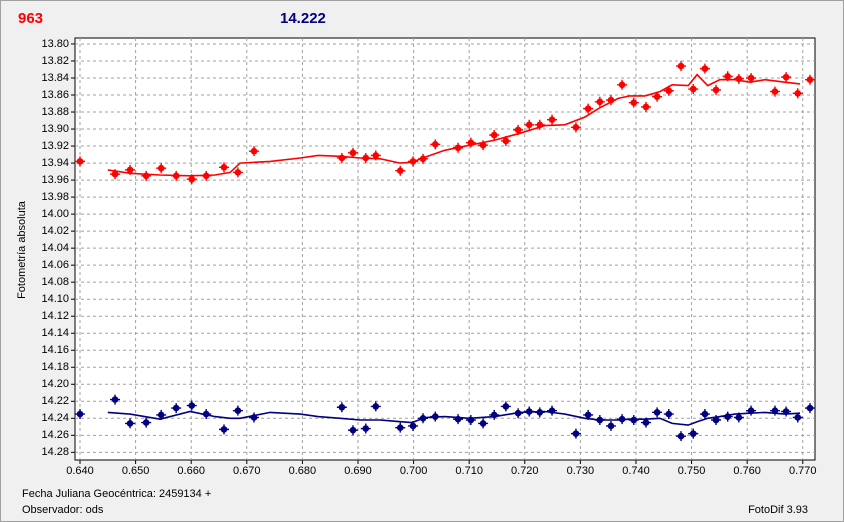  Describe the element at coordinates (55, 384) in the screenshot. I see `y-tick-label: 14.20` at that location.